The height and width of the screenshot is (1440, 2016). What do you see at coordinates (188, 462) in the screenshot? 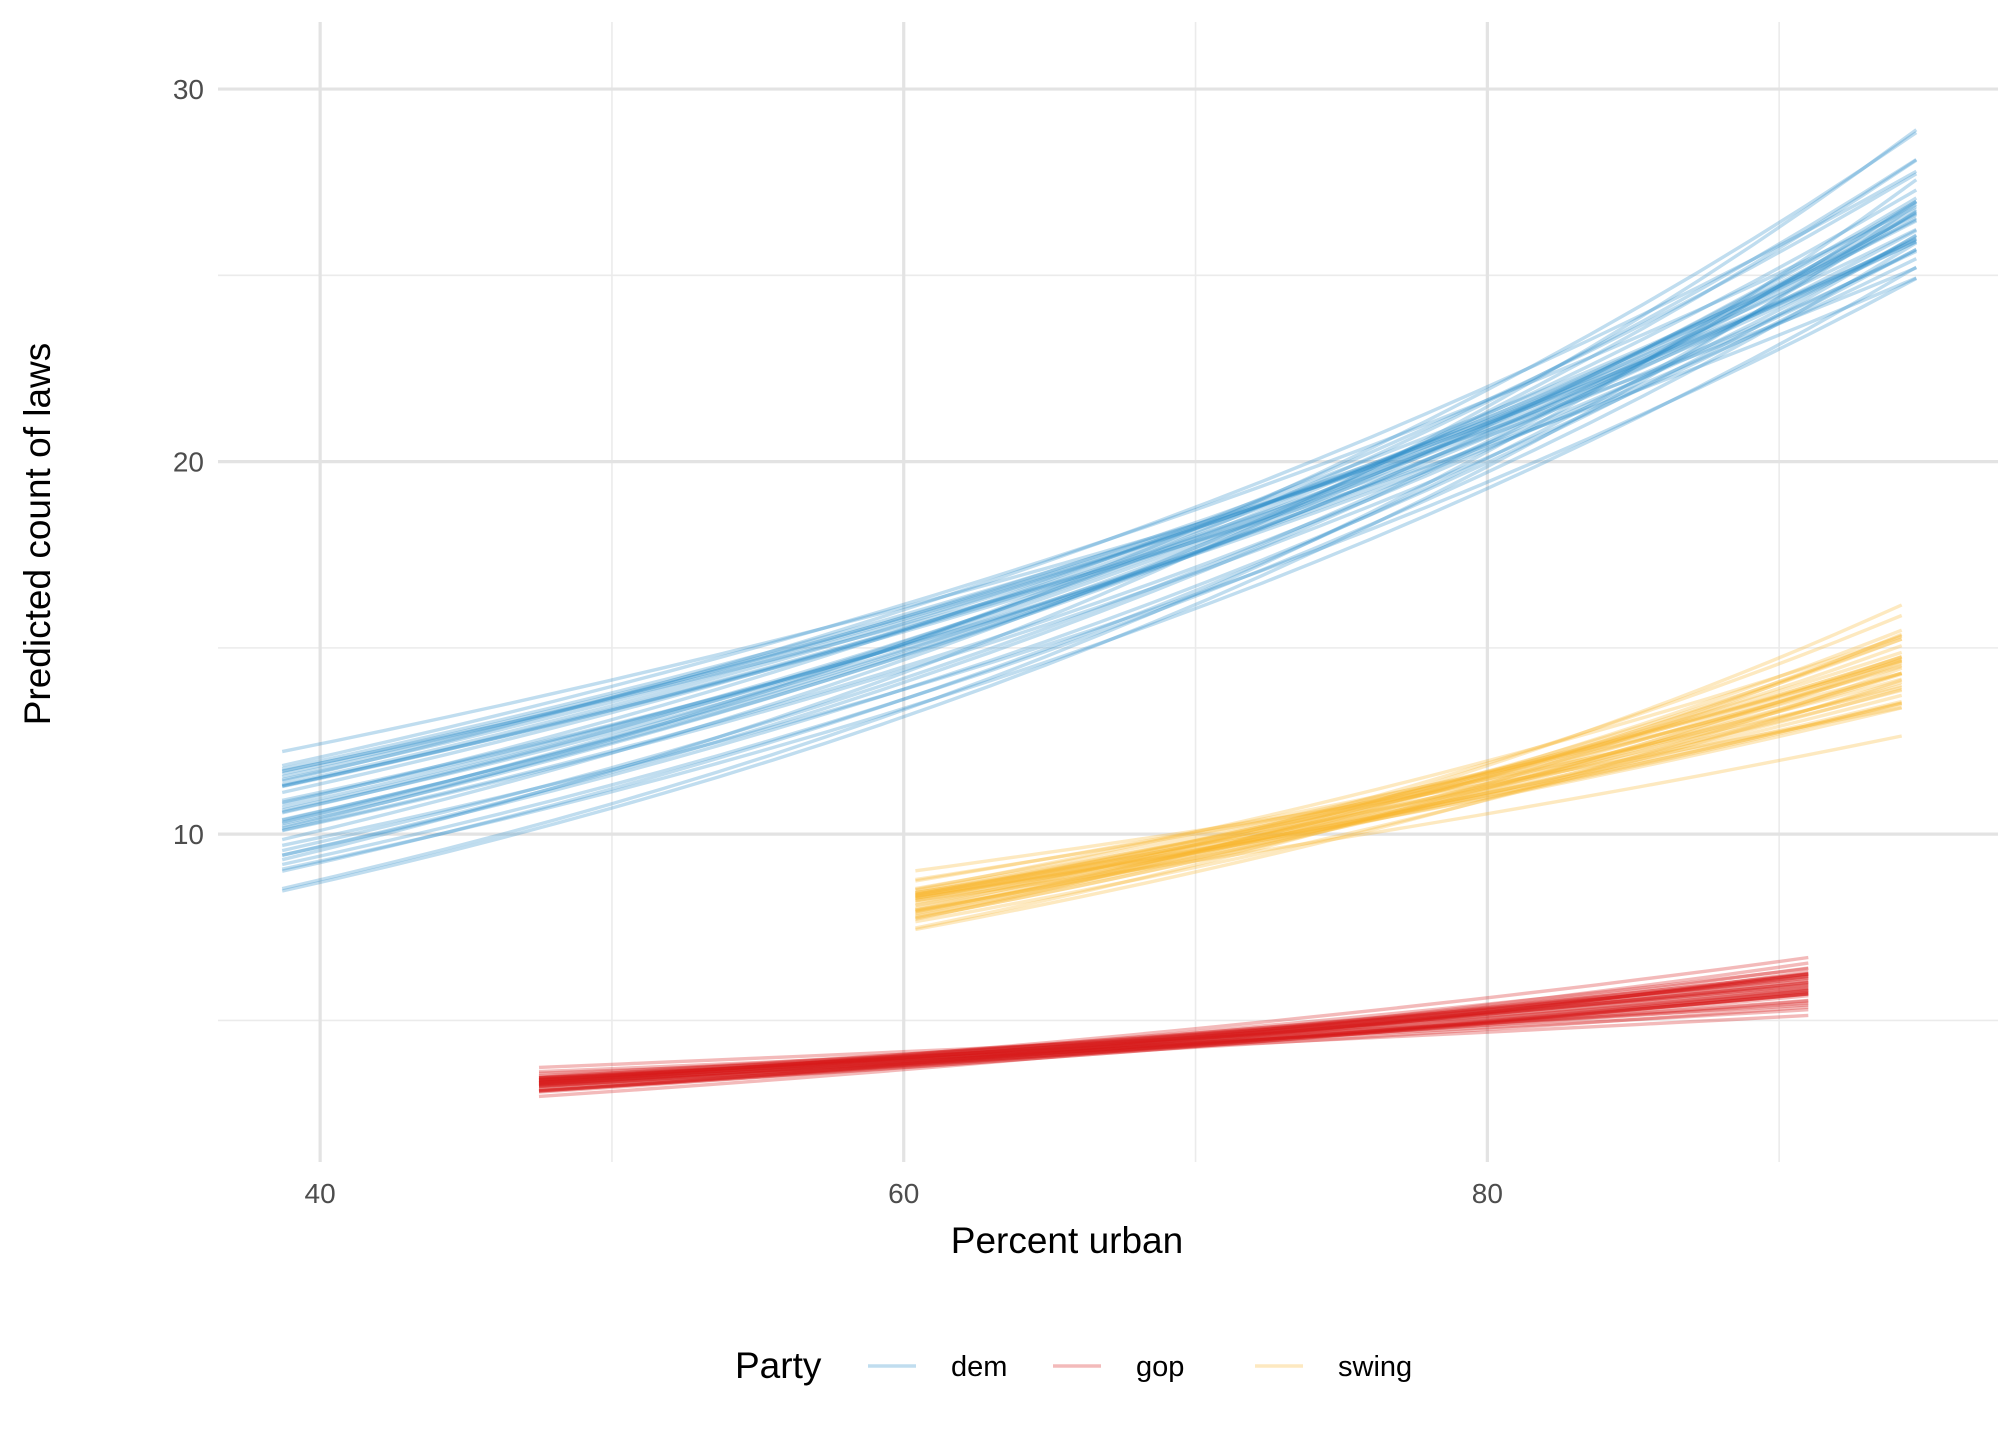
I see `y-axis-tick-labels: 10 20 30` at bounding box center [188, 462].